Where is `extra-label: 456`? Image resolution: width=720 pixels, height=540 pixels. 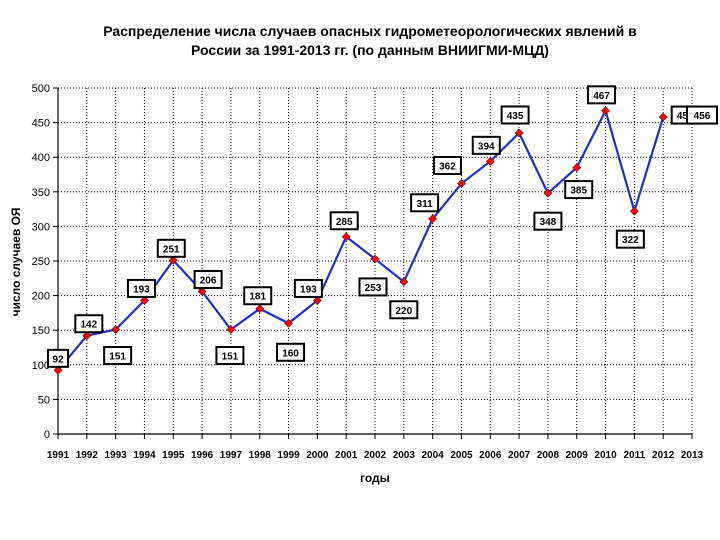 extra-label: 456 is located at coordinates (702, 116).